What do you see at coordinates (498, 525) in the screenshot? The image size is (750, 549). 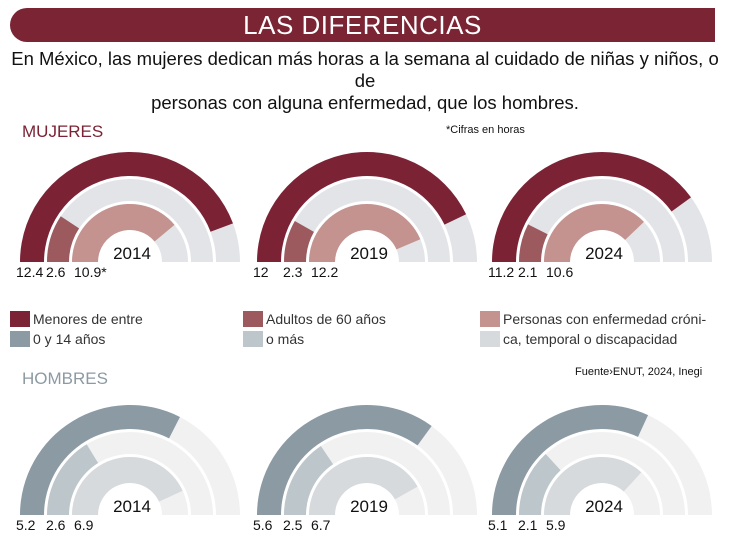 I see `hombres-2024-value-label: 5.1` at bounding box center [498, 525].